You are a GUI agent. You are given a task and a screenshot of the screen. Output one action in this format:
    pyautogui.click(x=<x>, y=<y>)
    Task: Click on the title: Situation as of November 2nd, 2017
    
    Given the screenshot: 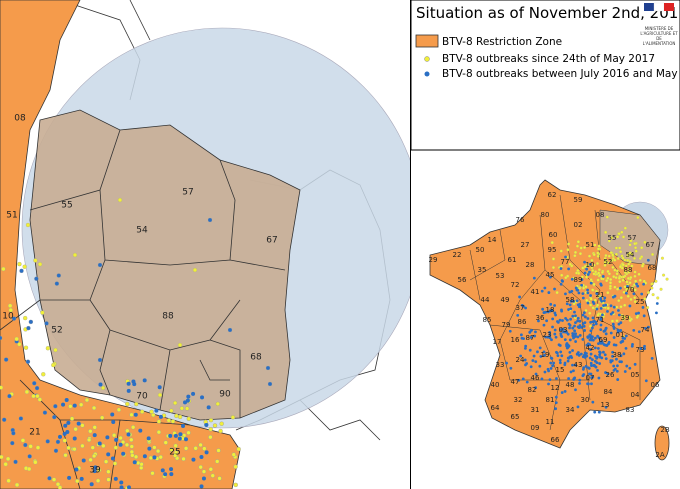 What is the action you would take?
    pyautogui.click(x=548, y=13)
    